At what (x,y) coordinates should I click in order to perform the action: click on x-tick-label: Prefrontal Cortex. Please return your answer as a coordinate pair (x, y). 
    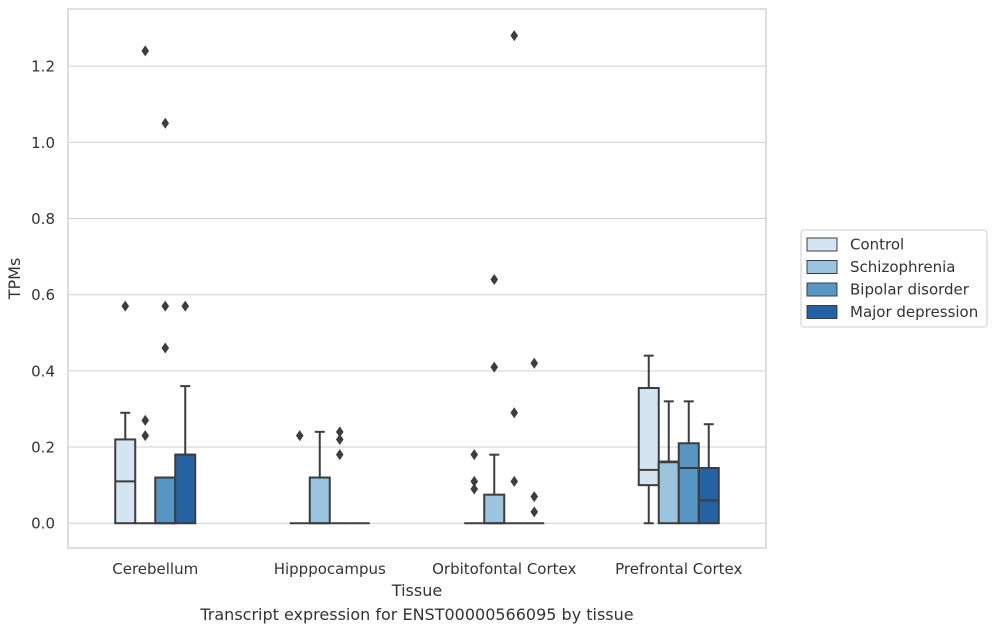
    Looking at the image, I should click on (678, 569).